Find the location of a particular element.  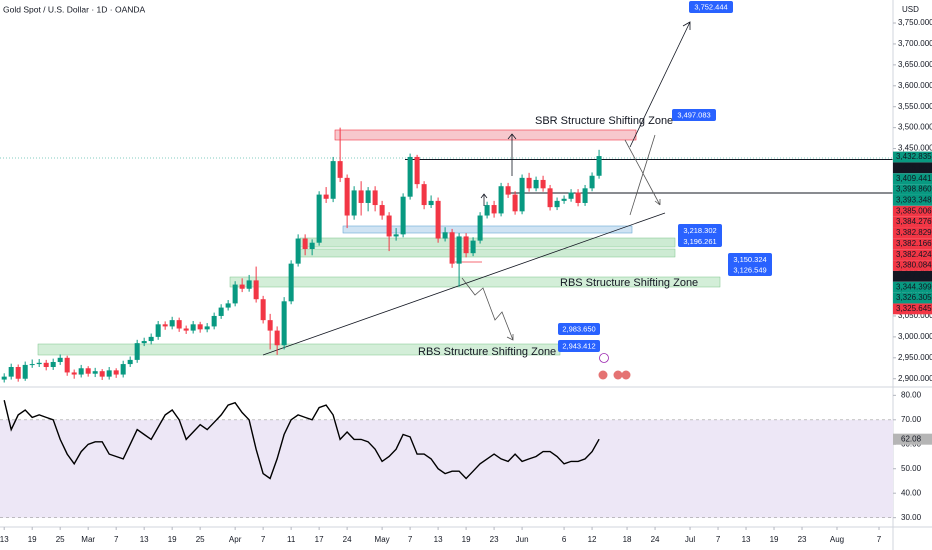

rsi-tick-label: 40.00 is located at coordinates (911, 492).